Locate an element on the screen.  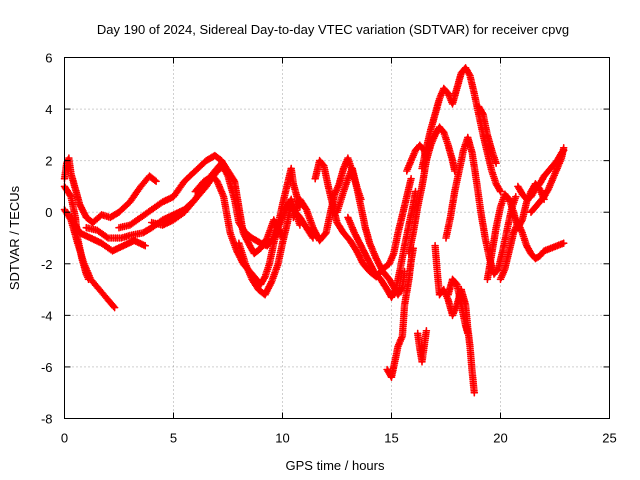
y-tick-label: 0 is located at coordinates (48, 212).